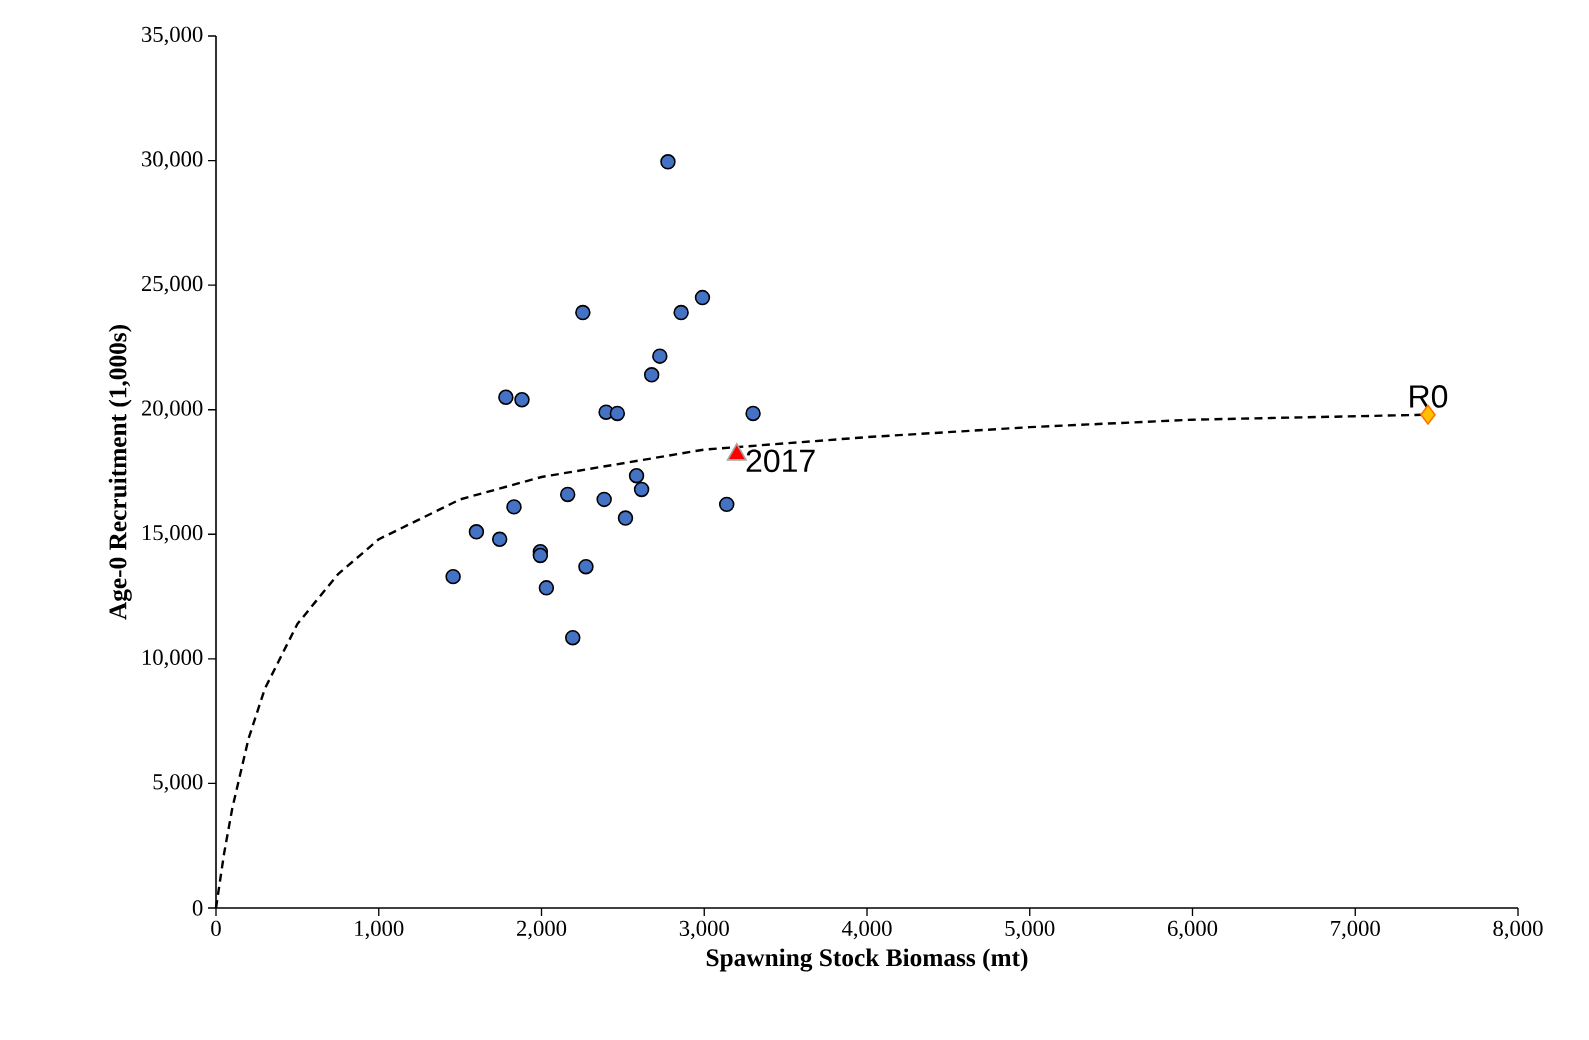  What do you see at coordinates (172, 534) in the screenshot?
I see `y-tick-label: 15,000` at bounding box center [172, 534].